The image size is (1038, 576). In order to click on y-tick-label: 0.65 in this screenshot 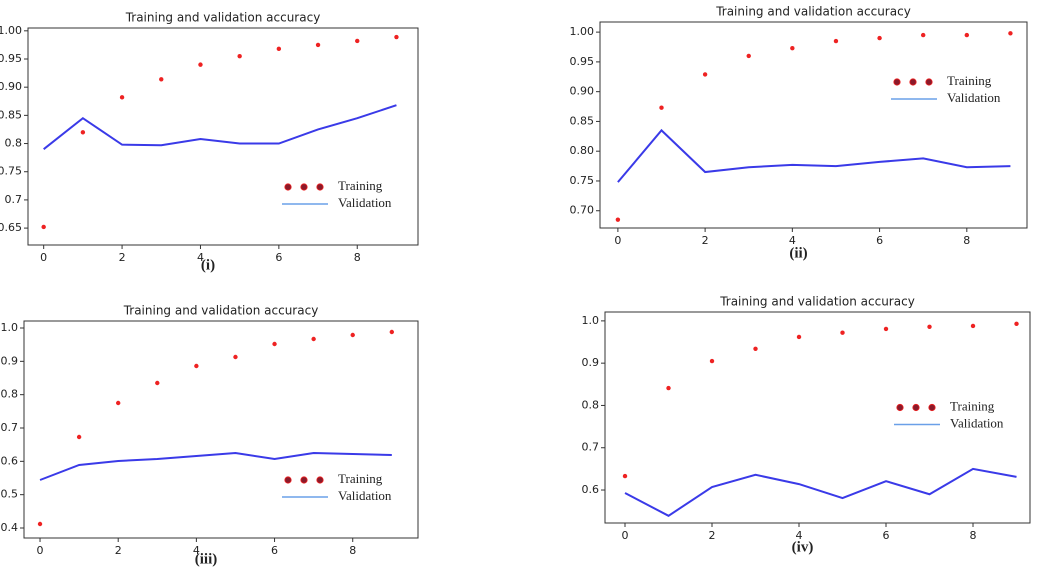, I will do `click(11, 227)`.